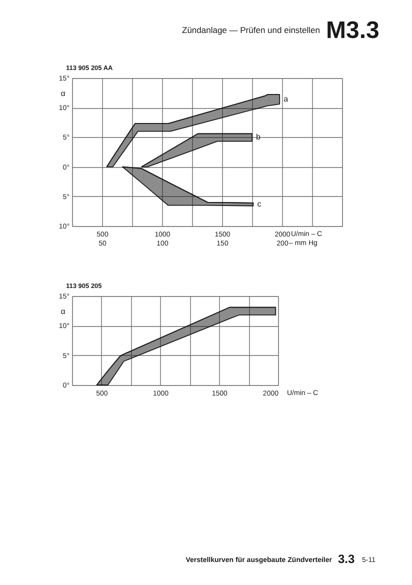 This screenshot has height=585, width=412. I want to click on series-label: a, so click(286, 99).